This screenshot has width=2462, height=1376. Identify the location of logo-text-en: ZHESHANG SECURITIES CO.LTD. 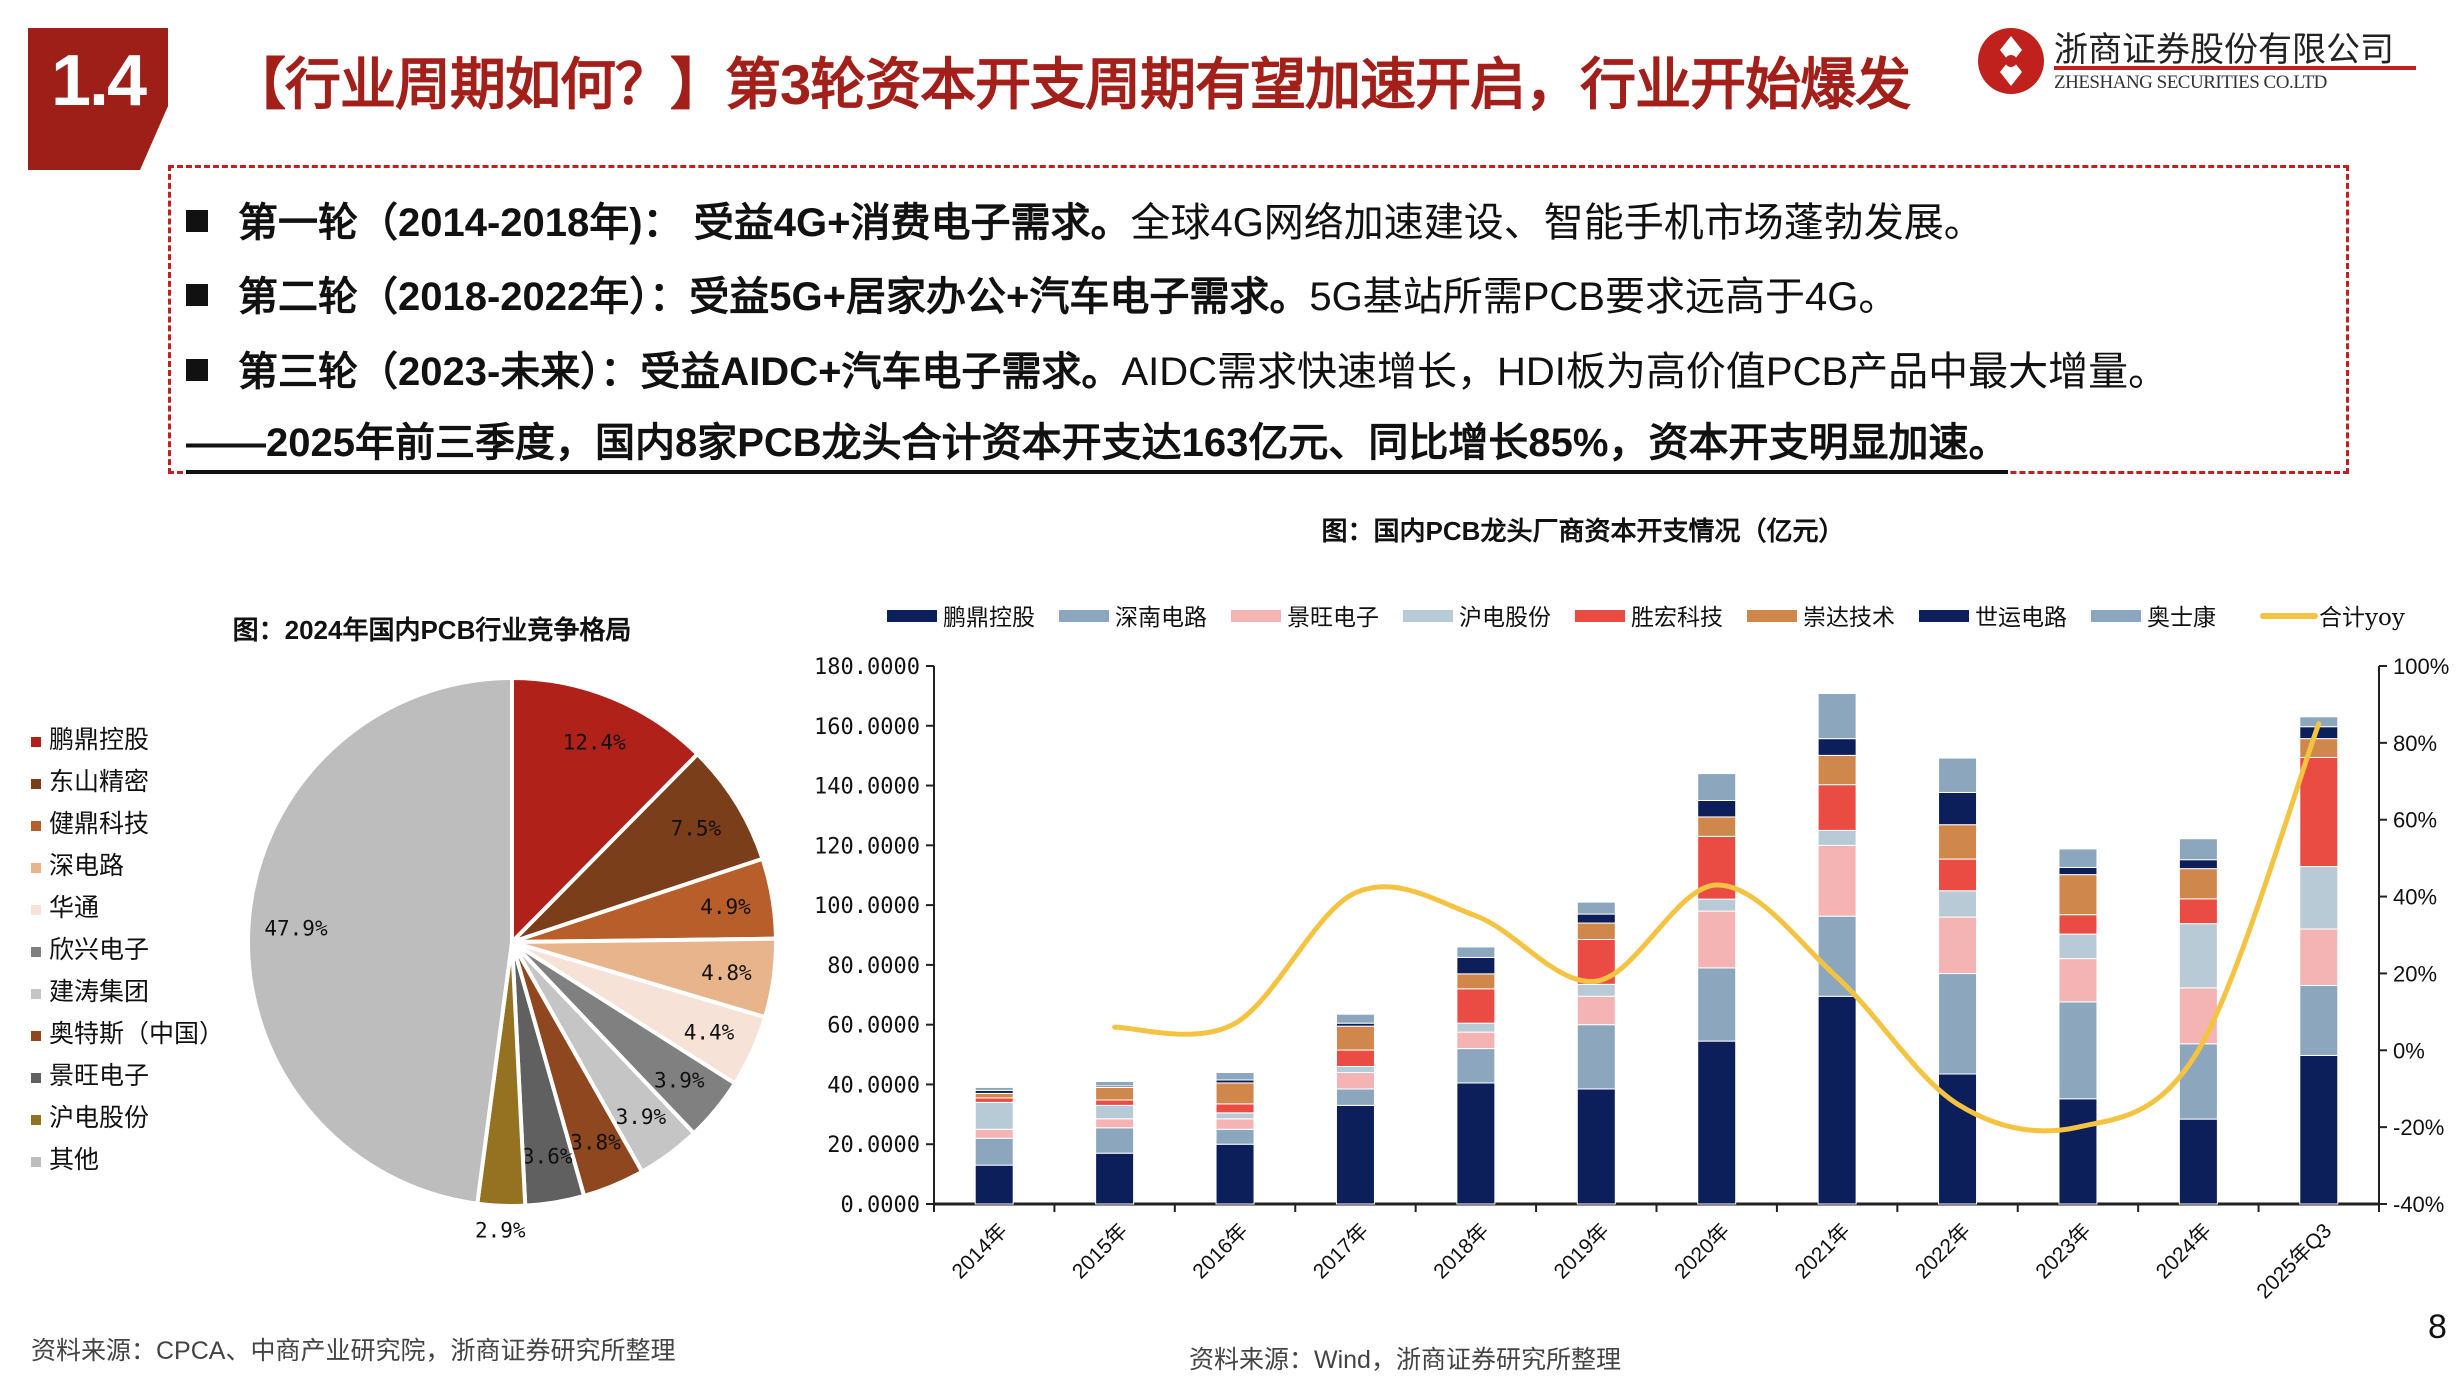
(2190, 82).